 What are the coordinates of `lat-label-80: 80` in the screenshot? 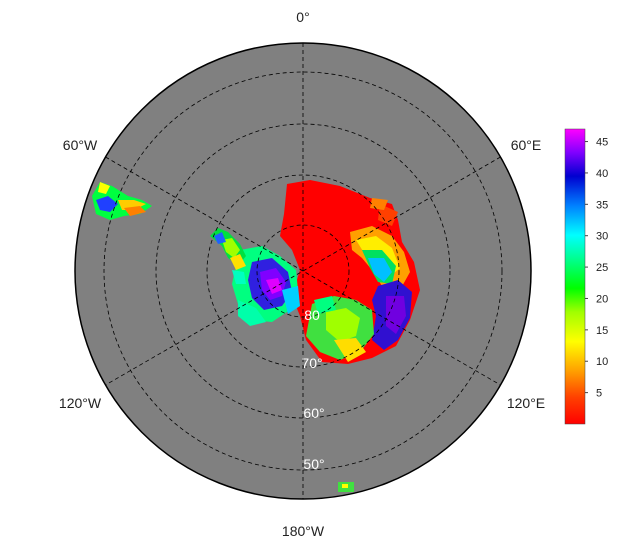 It's located at (312, 315).